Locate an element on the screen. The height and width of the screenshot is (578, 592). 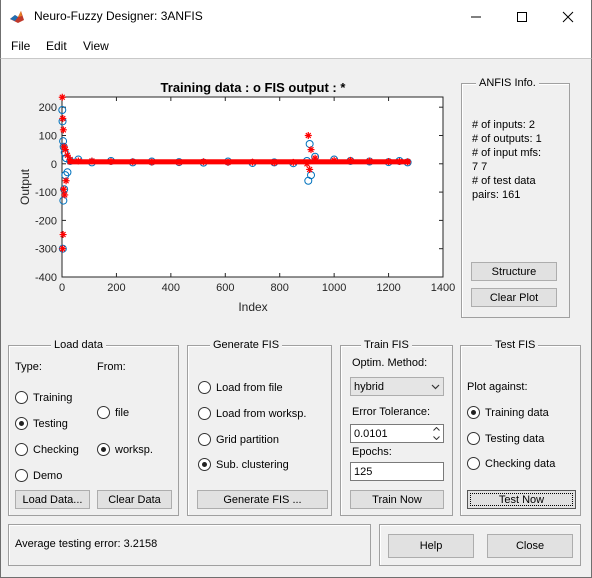
maximize-button is located at coordinates (522, 16).